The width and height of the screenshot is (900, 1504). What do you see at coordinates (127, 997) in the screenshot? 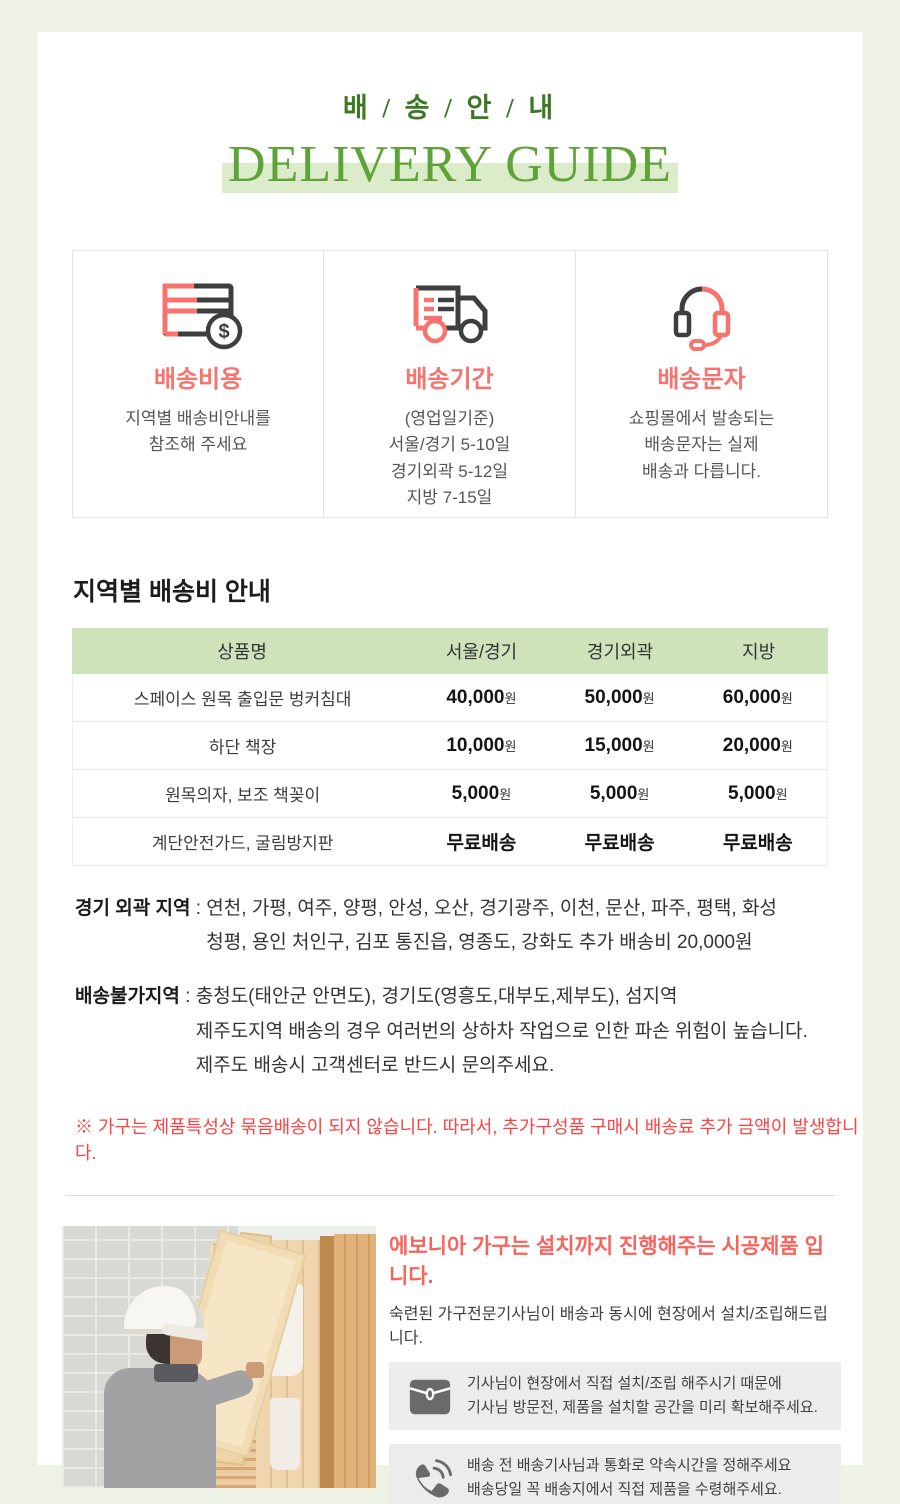
I see `note-label: 배송불가지역` at bounding box center [127, 997].